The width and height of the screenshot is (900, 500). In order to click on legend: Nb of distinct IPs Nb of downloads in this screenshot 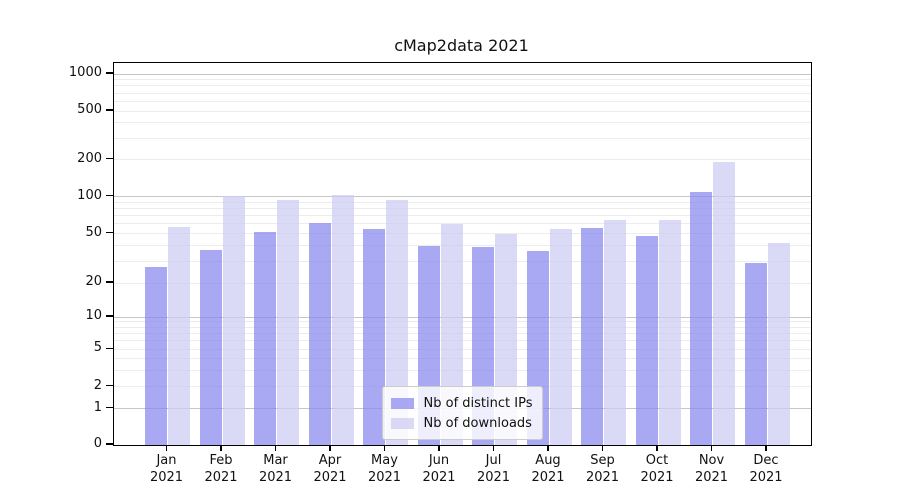, I will do `click(462, 413)`.